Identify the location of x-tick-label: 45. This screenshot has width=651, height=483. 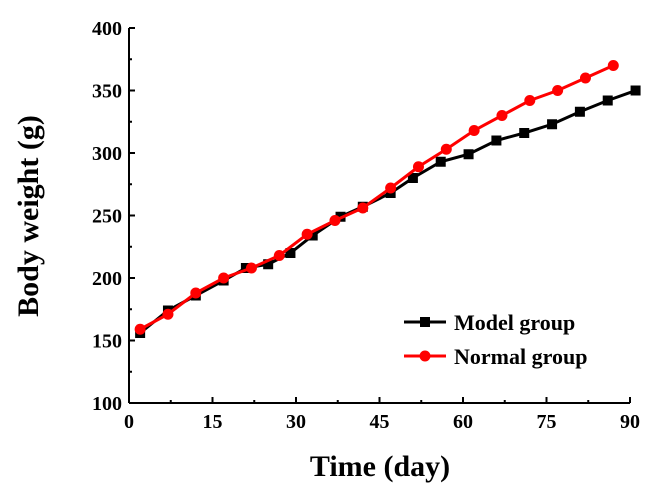
(380, 422).